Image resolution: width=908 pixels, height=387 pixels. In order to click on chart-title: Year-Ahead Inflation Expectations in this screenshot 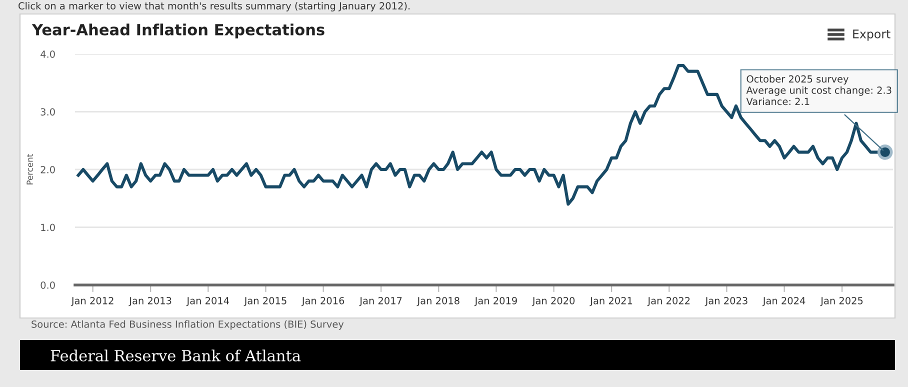, I will do `click(178, 31)`.